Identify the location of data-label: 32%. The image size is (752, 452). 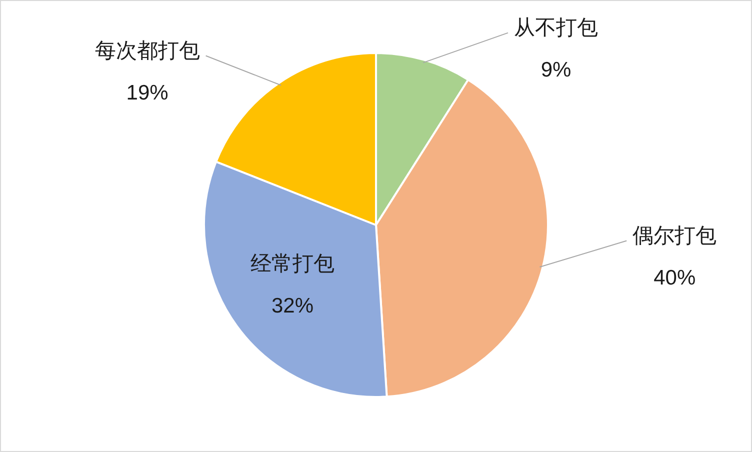
(292, 306).